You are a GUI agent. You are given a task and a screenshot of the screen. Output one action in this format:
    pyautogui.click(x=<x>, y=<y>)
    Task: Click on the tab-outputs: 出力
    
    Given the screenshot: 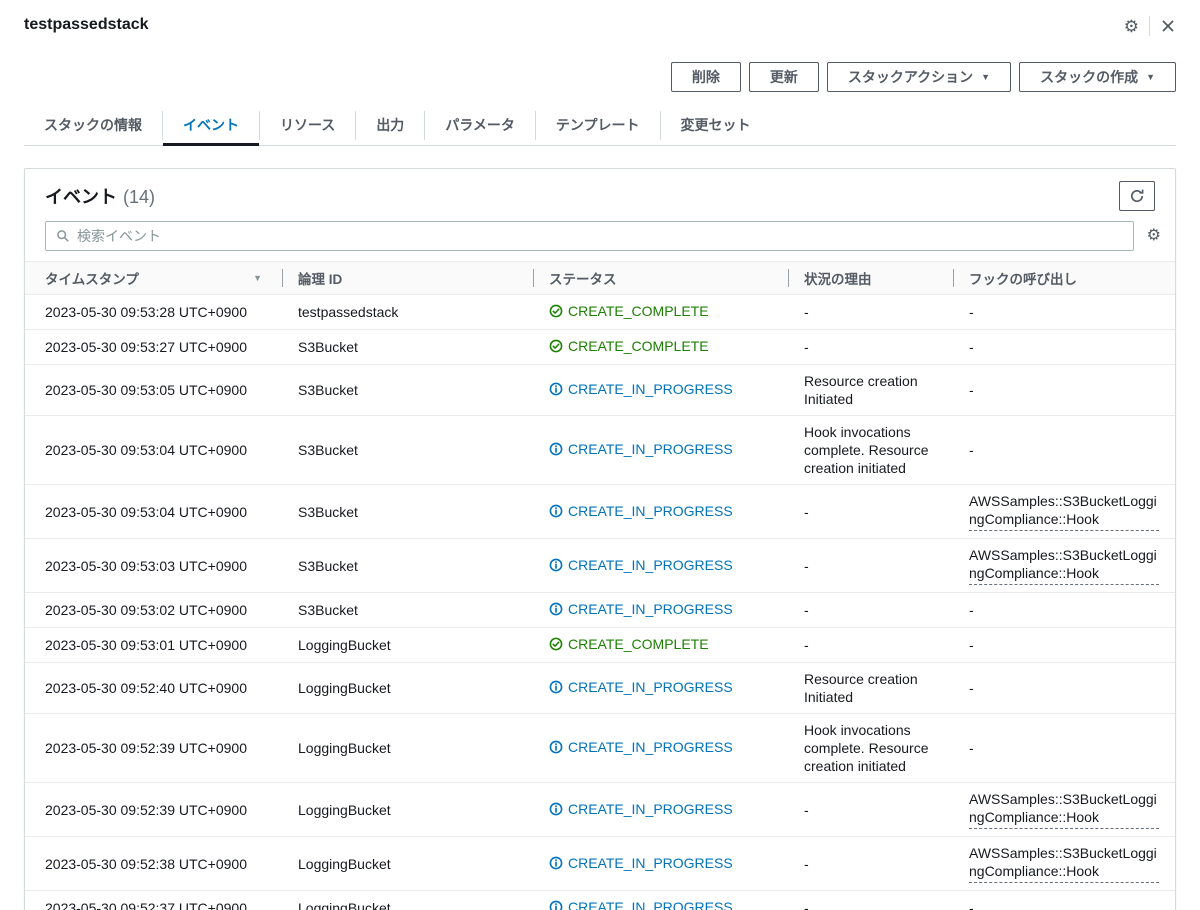 What is the action you would take?
    pyautogui.click(x=390, y=125)
    